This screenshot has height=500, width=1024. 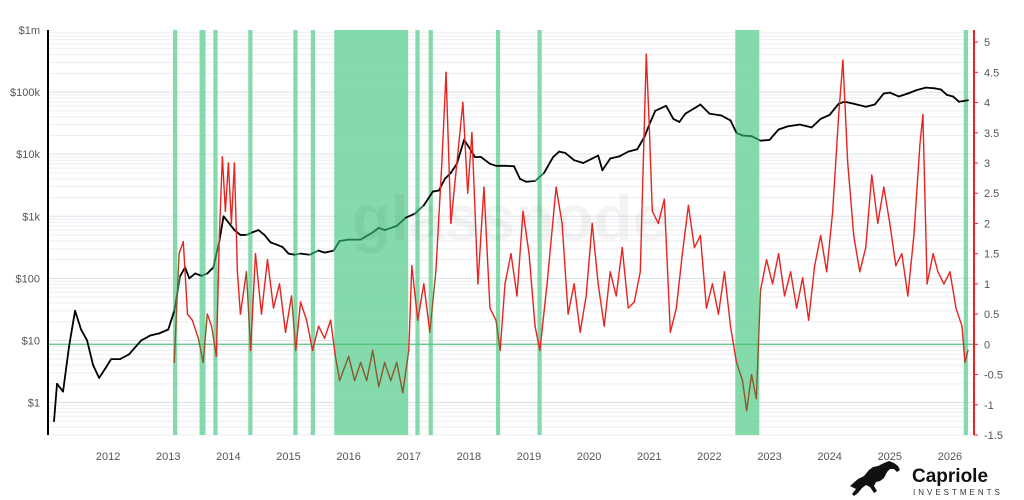 What do you see at coordinates (987, 224) in the screenshot?
I see `right-tick-label: 2` at bounding box center [987, 224].